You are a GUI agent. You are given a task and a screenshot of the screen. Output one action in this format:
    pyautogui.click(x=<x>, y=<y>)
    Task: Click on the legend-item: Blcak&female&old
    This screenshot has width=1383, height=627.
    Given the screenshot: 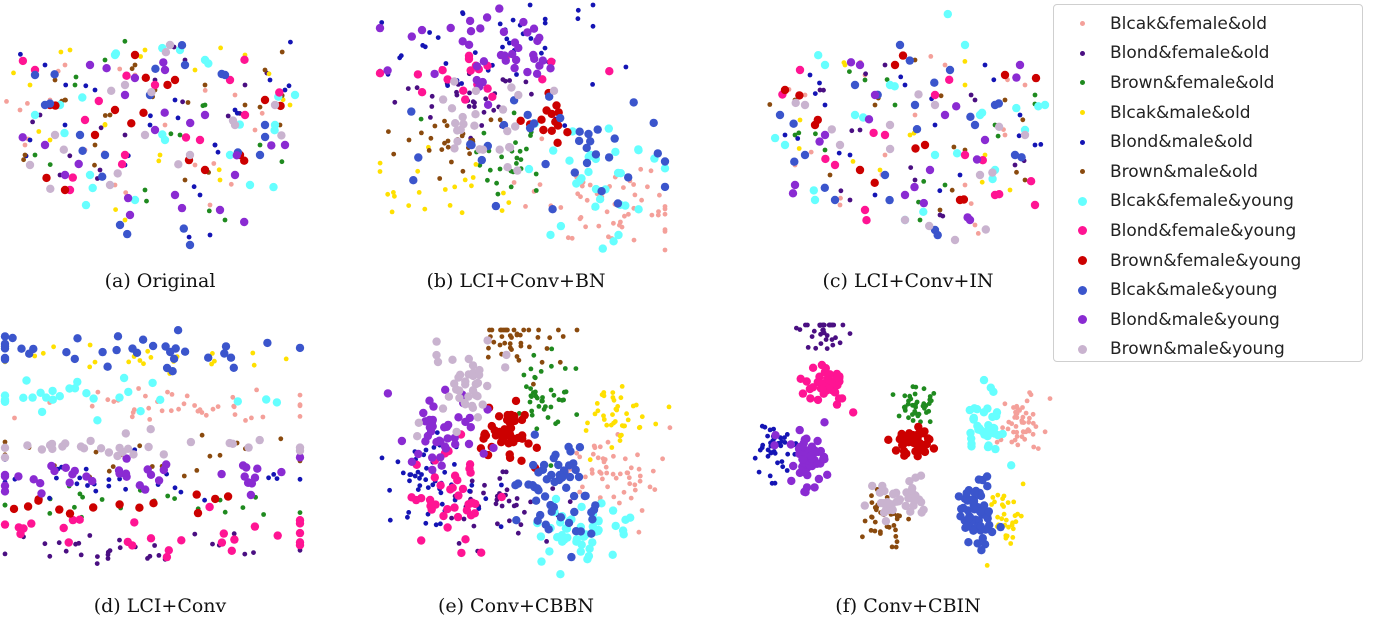 What is the action you would take?
    pyautogui.click(x=1208, y=24)
    